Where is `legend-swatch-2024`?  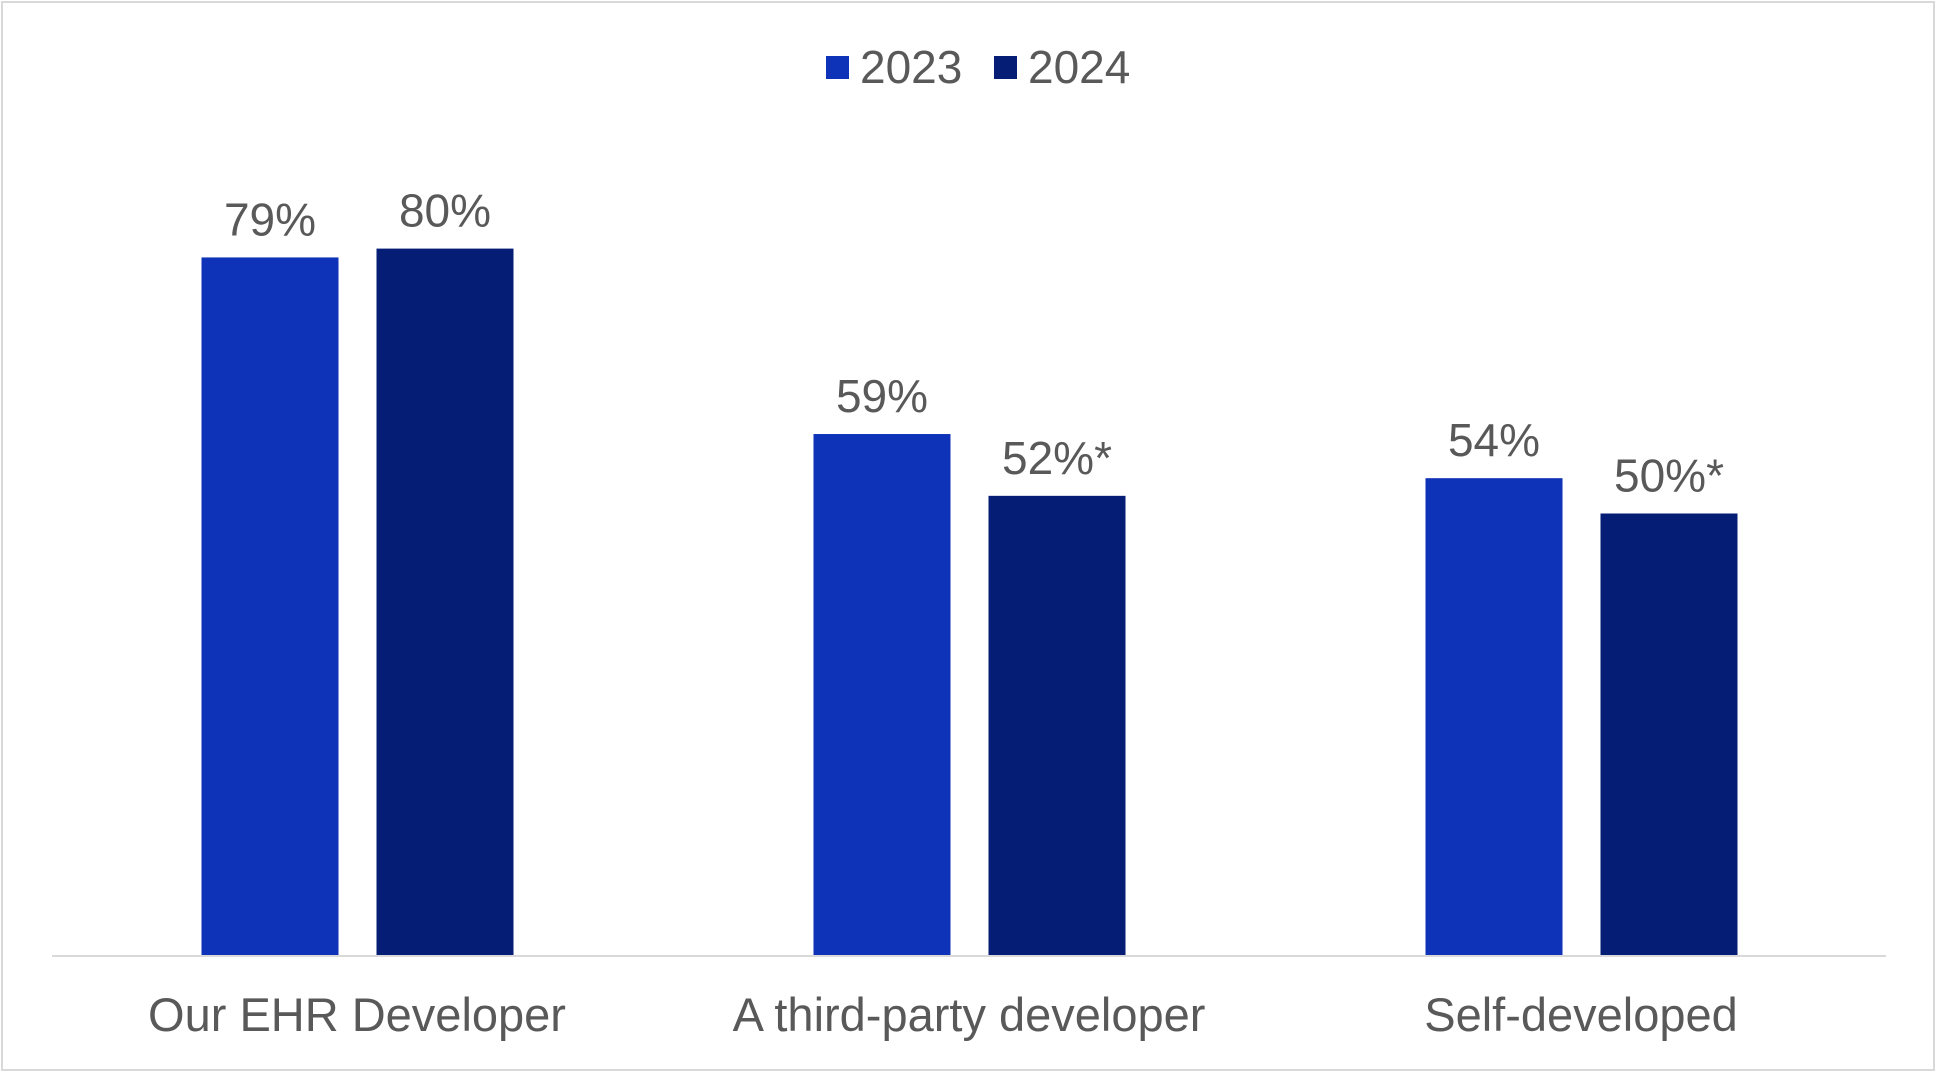
legend-swatch-2024 is located at coordinates (1005, 67).